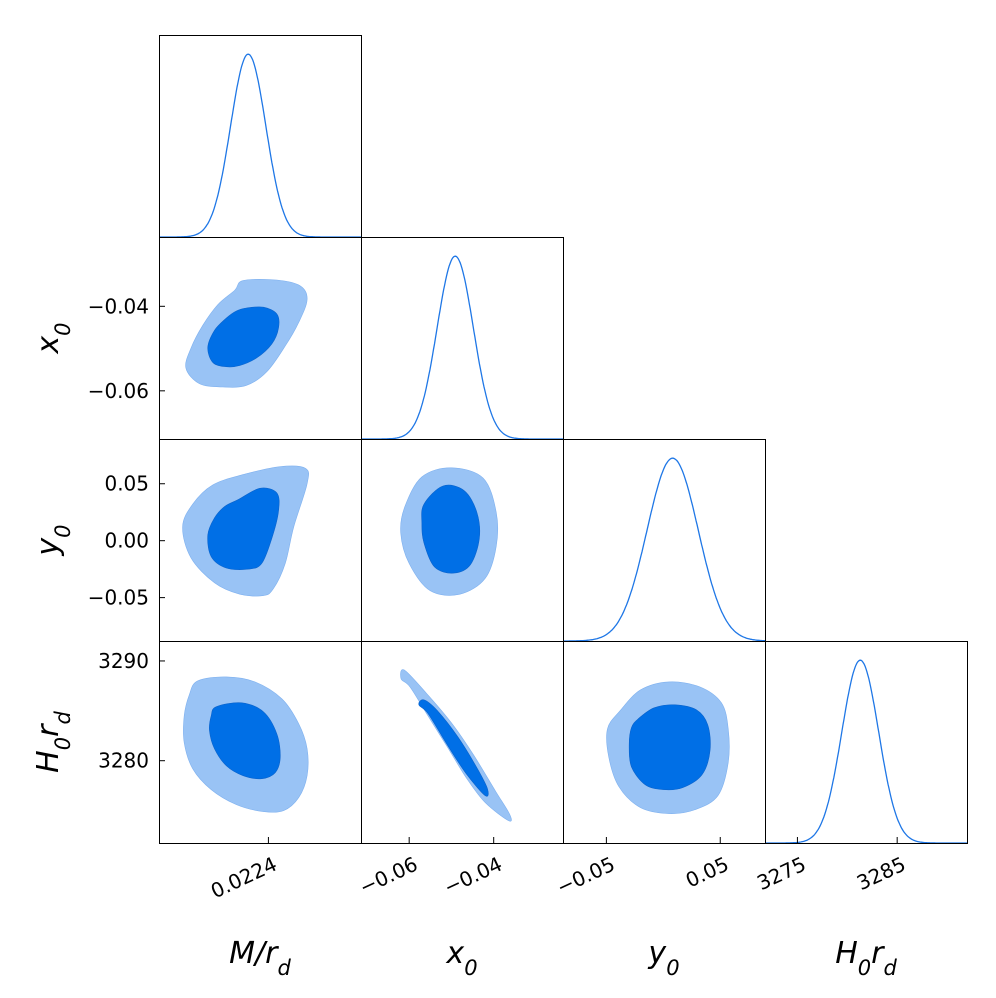  What do you see at coordinates (53, 540) in the screenshot?
I see `y-axis-label-y0: y0` at bounding box center [53, 540].